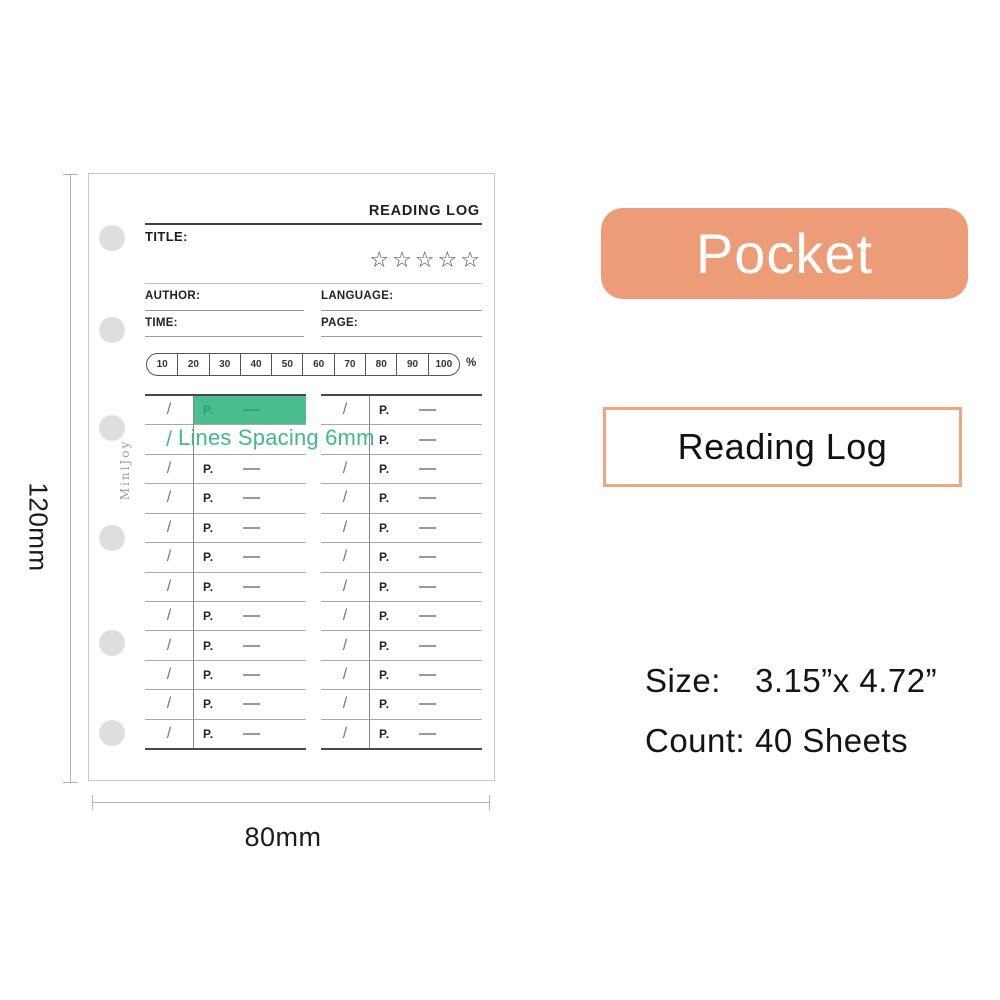 This screenshot has height=1000, width=1000. What do you see at coordinates (313, 224) in the screenshot?
I see `divider-line` at bounding box center [313, 224].